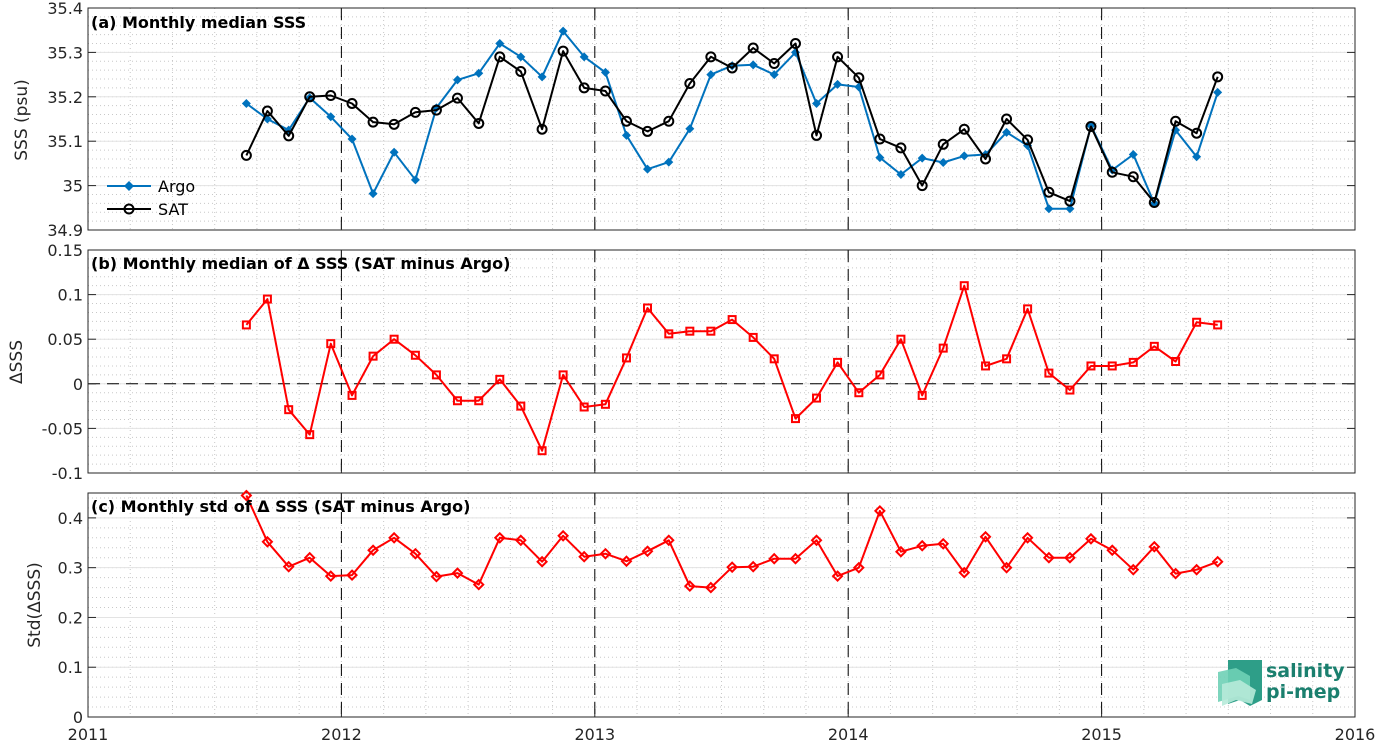  What do you see at coordinates (22, 119) in the screenshot?
I see `panel-a-ylabel: SSS (psu)` at bounding box center [22, 119].